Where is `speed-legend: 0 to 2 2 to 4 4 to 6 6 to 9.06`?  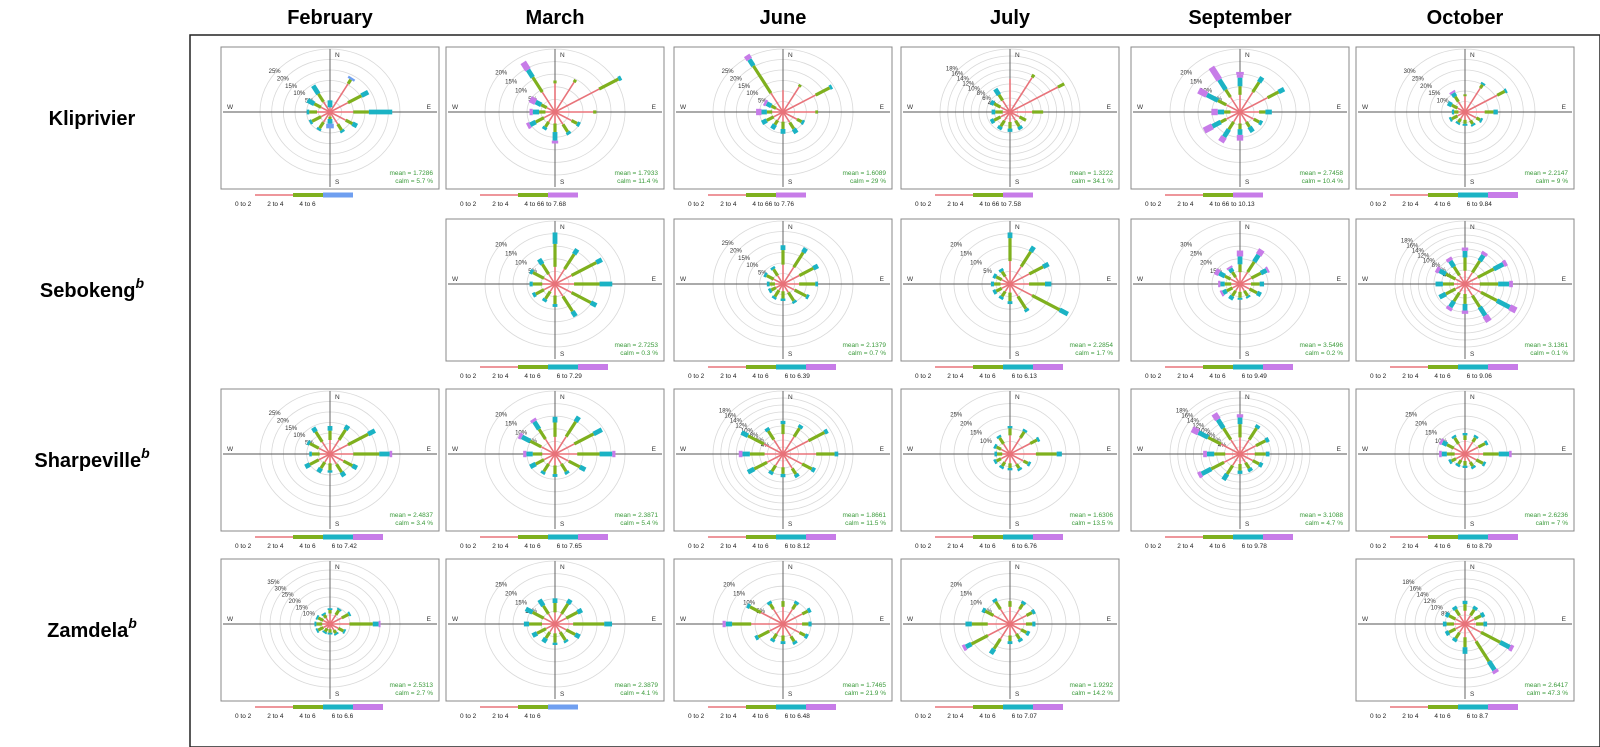 speed-legend: 0 to 2 2 to 4 4 to 6 6 to 9.06 is located at coordinates (1444, 372).